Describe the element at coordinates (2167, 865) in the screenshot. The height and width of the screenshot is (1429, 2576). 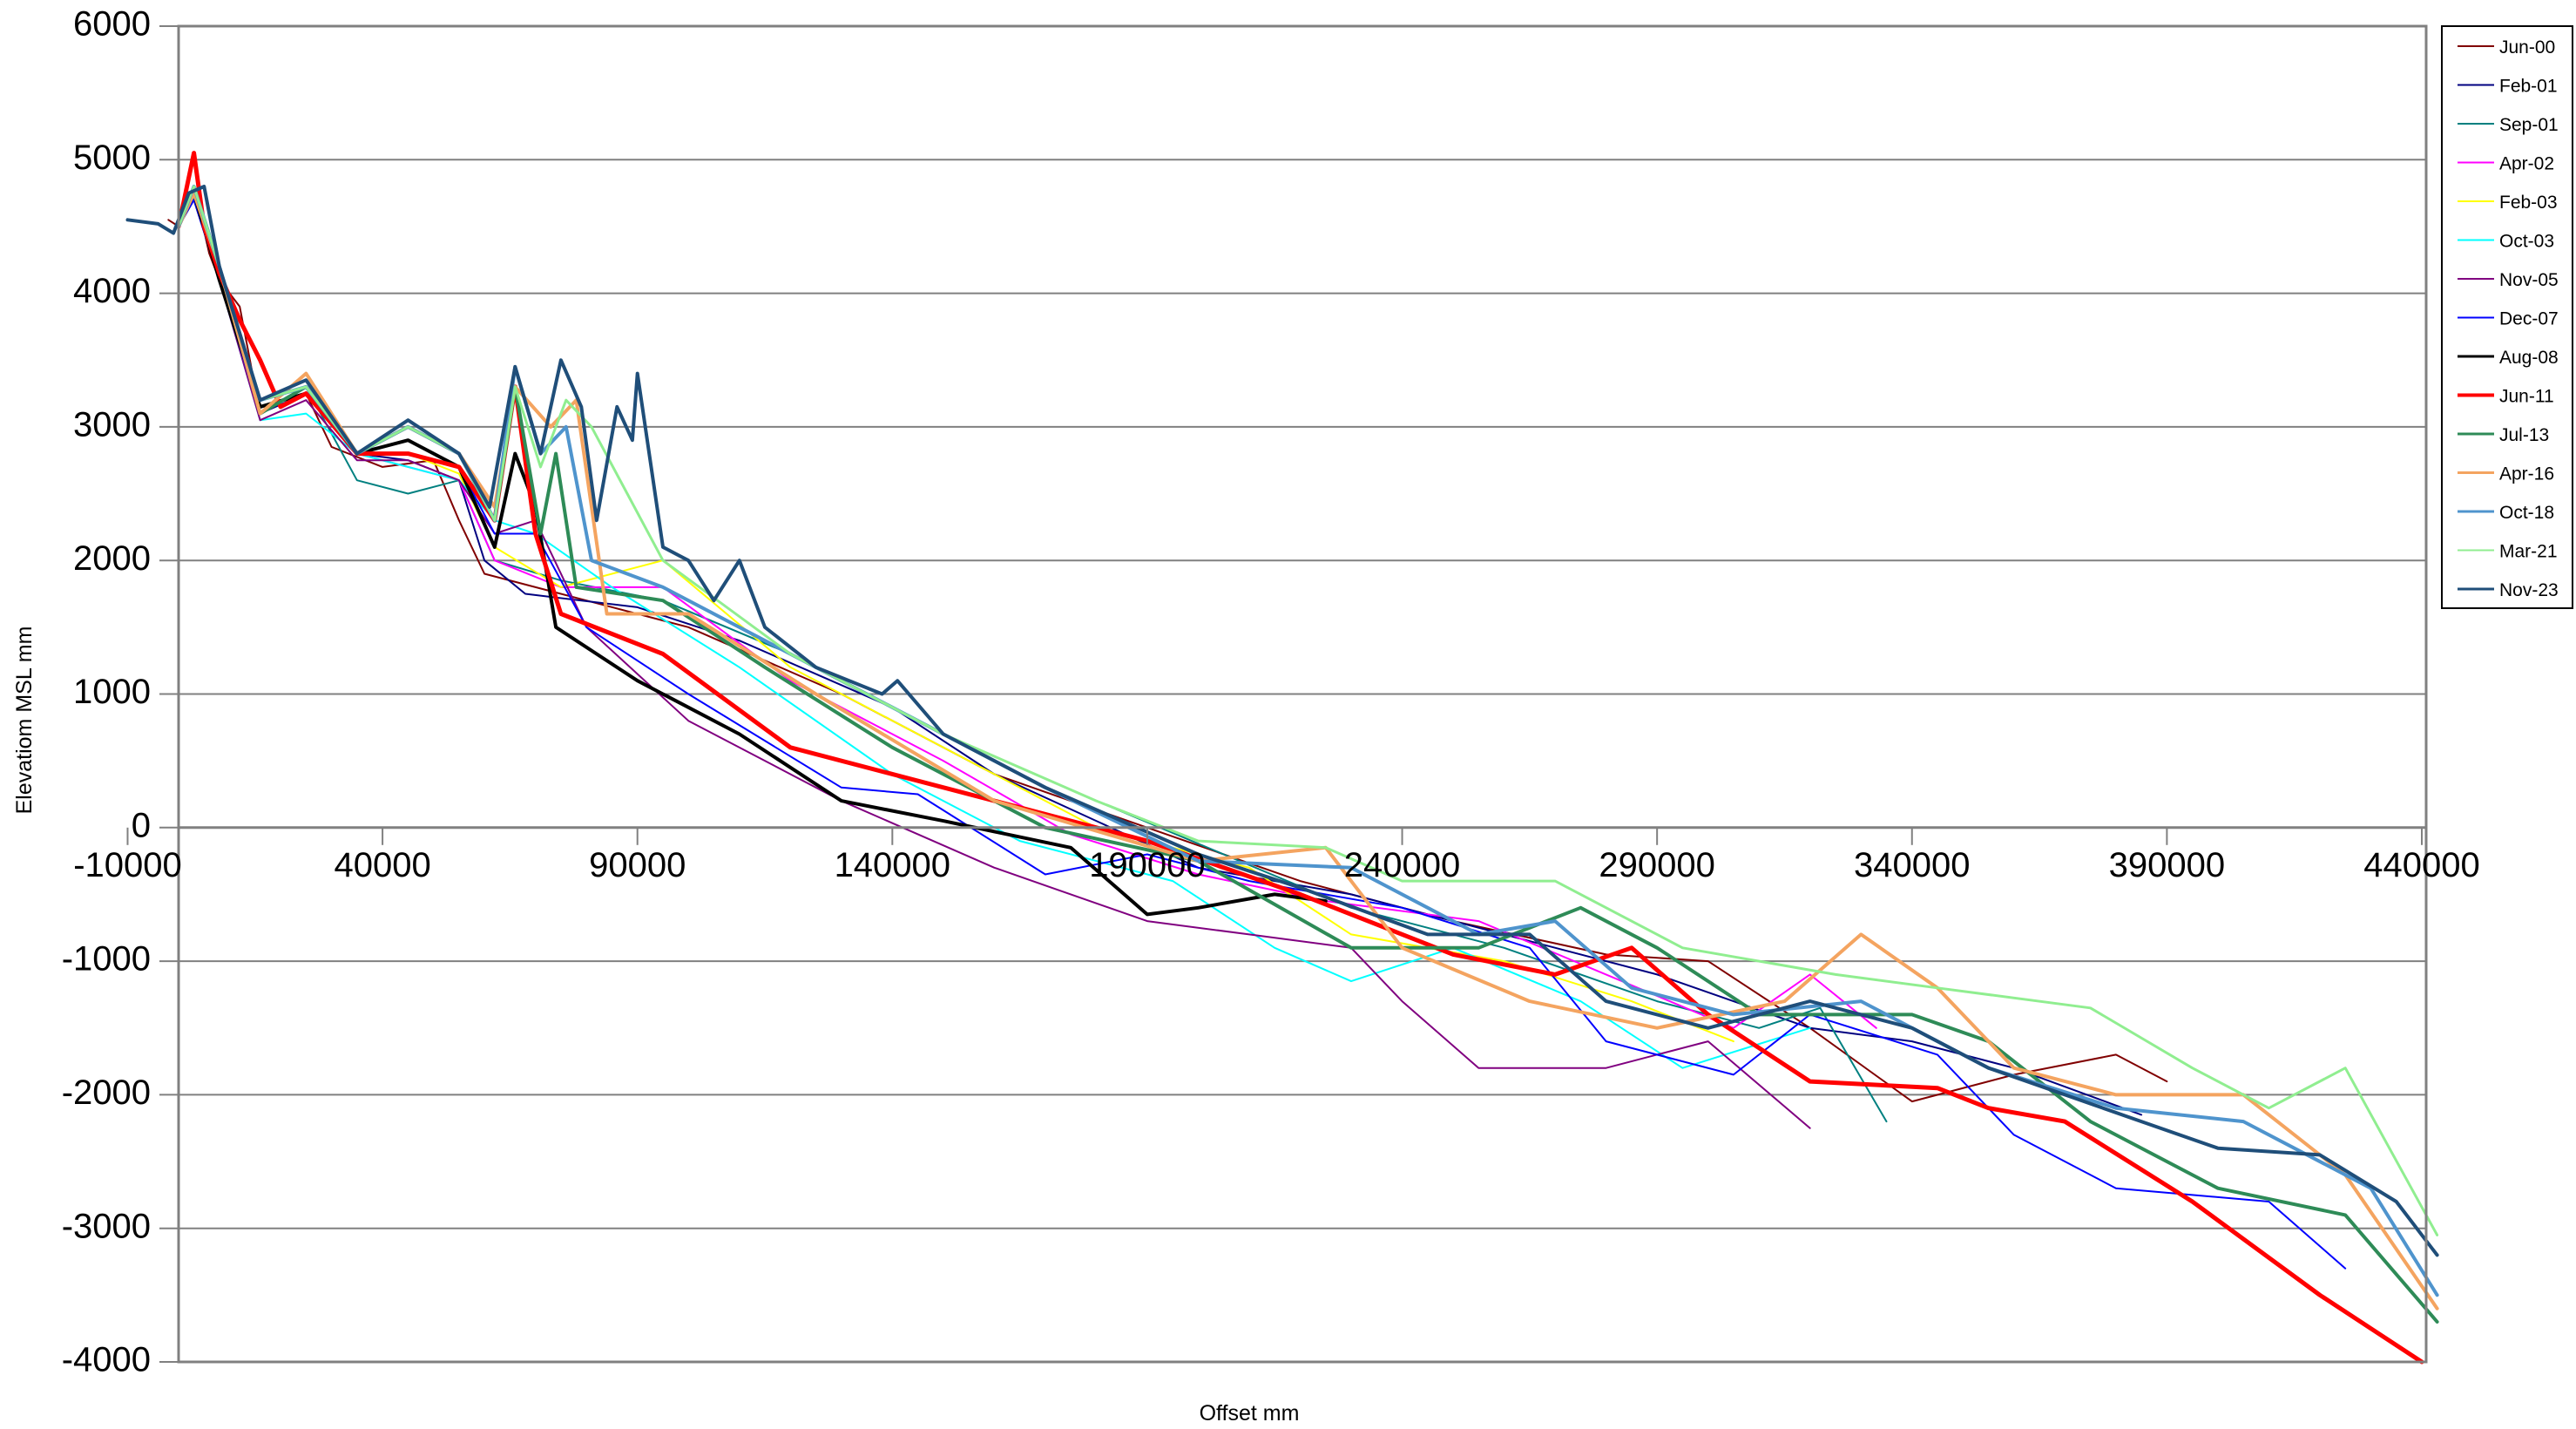
I see `x-tick-label: 390000` at that location.